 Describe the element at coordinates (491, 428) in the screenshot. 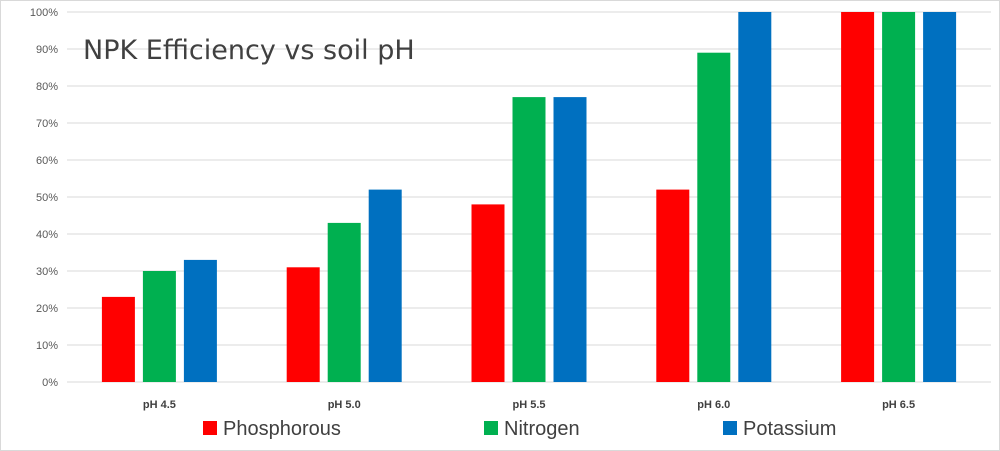

I see `legend-swatch-nitrogen` at that location.